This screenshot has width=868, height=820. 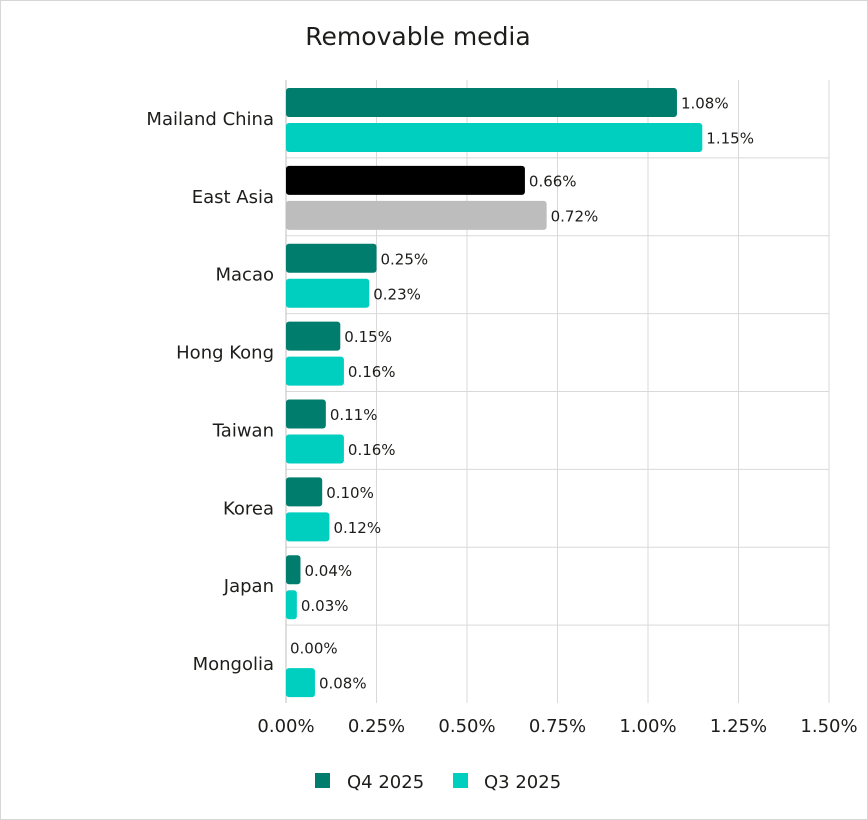 I want to click on data-label: 0.08%, so click(x=343, y=684).